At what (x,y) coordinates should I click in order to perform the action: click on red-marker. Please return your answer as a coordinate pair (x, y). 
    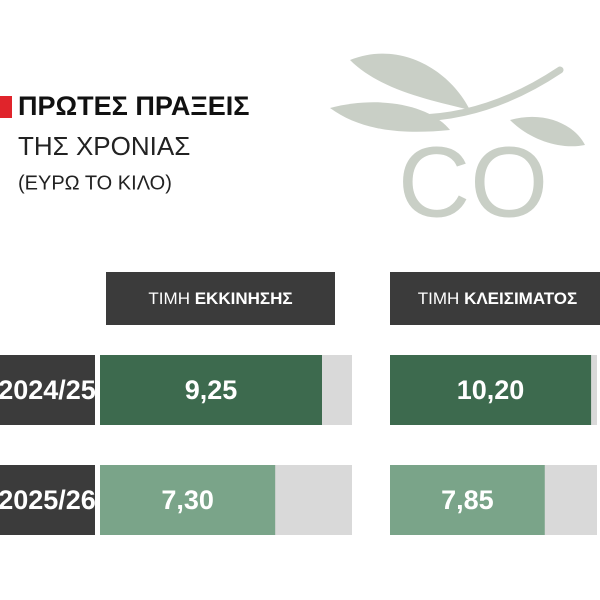
    Looking at the image, I should click on (6, 107).